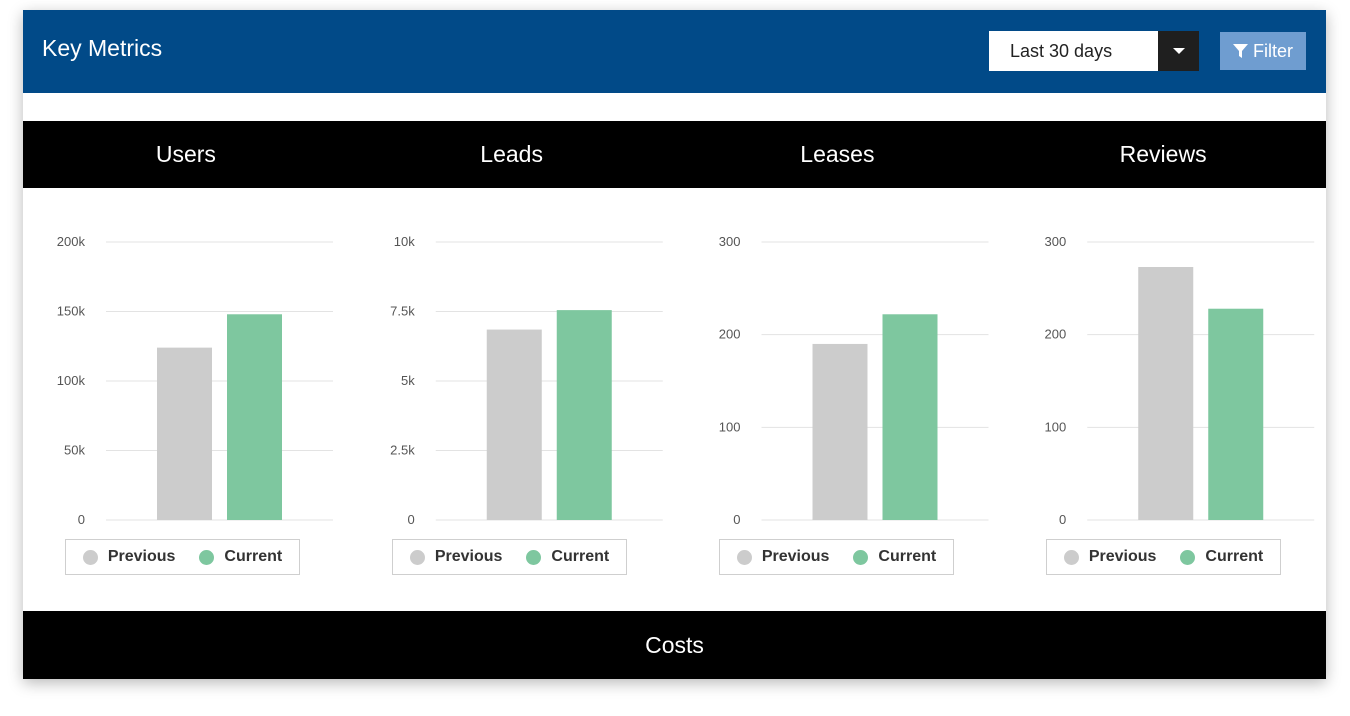  What do you see at coordinates (1178, 51) in the screenshot?
I see `chevron-down-icon` at bounding box center [1178, 51].